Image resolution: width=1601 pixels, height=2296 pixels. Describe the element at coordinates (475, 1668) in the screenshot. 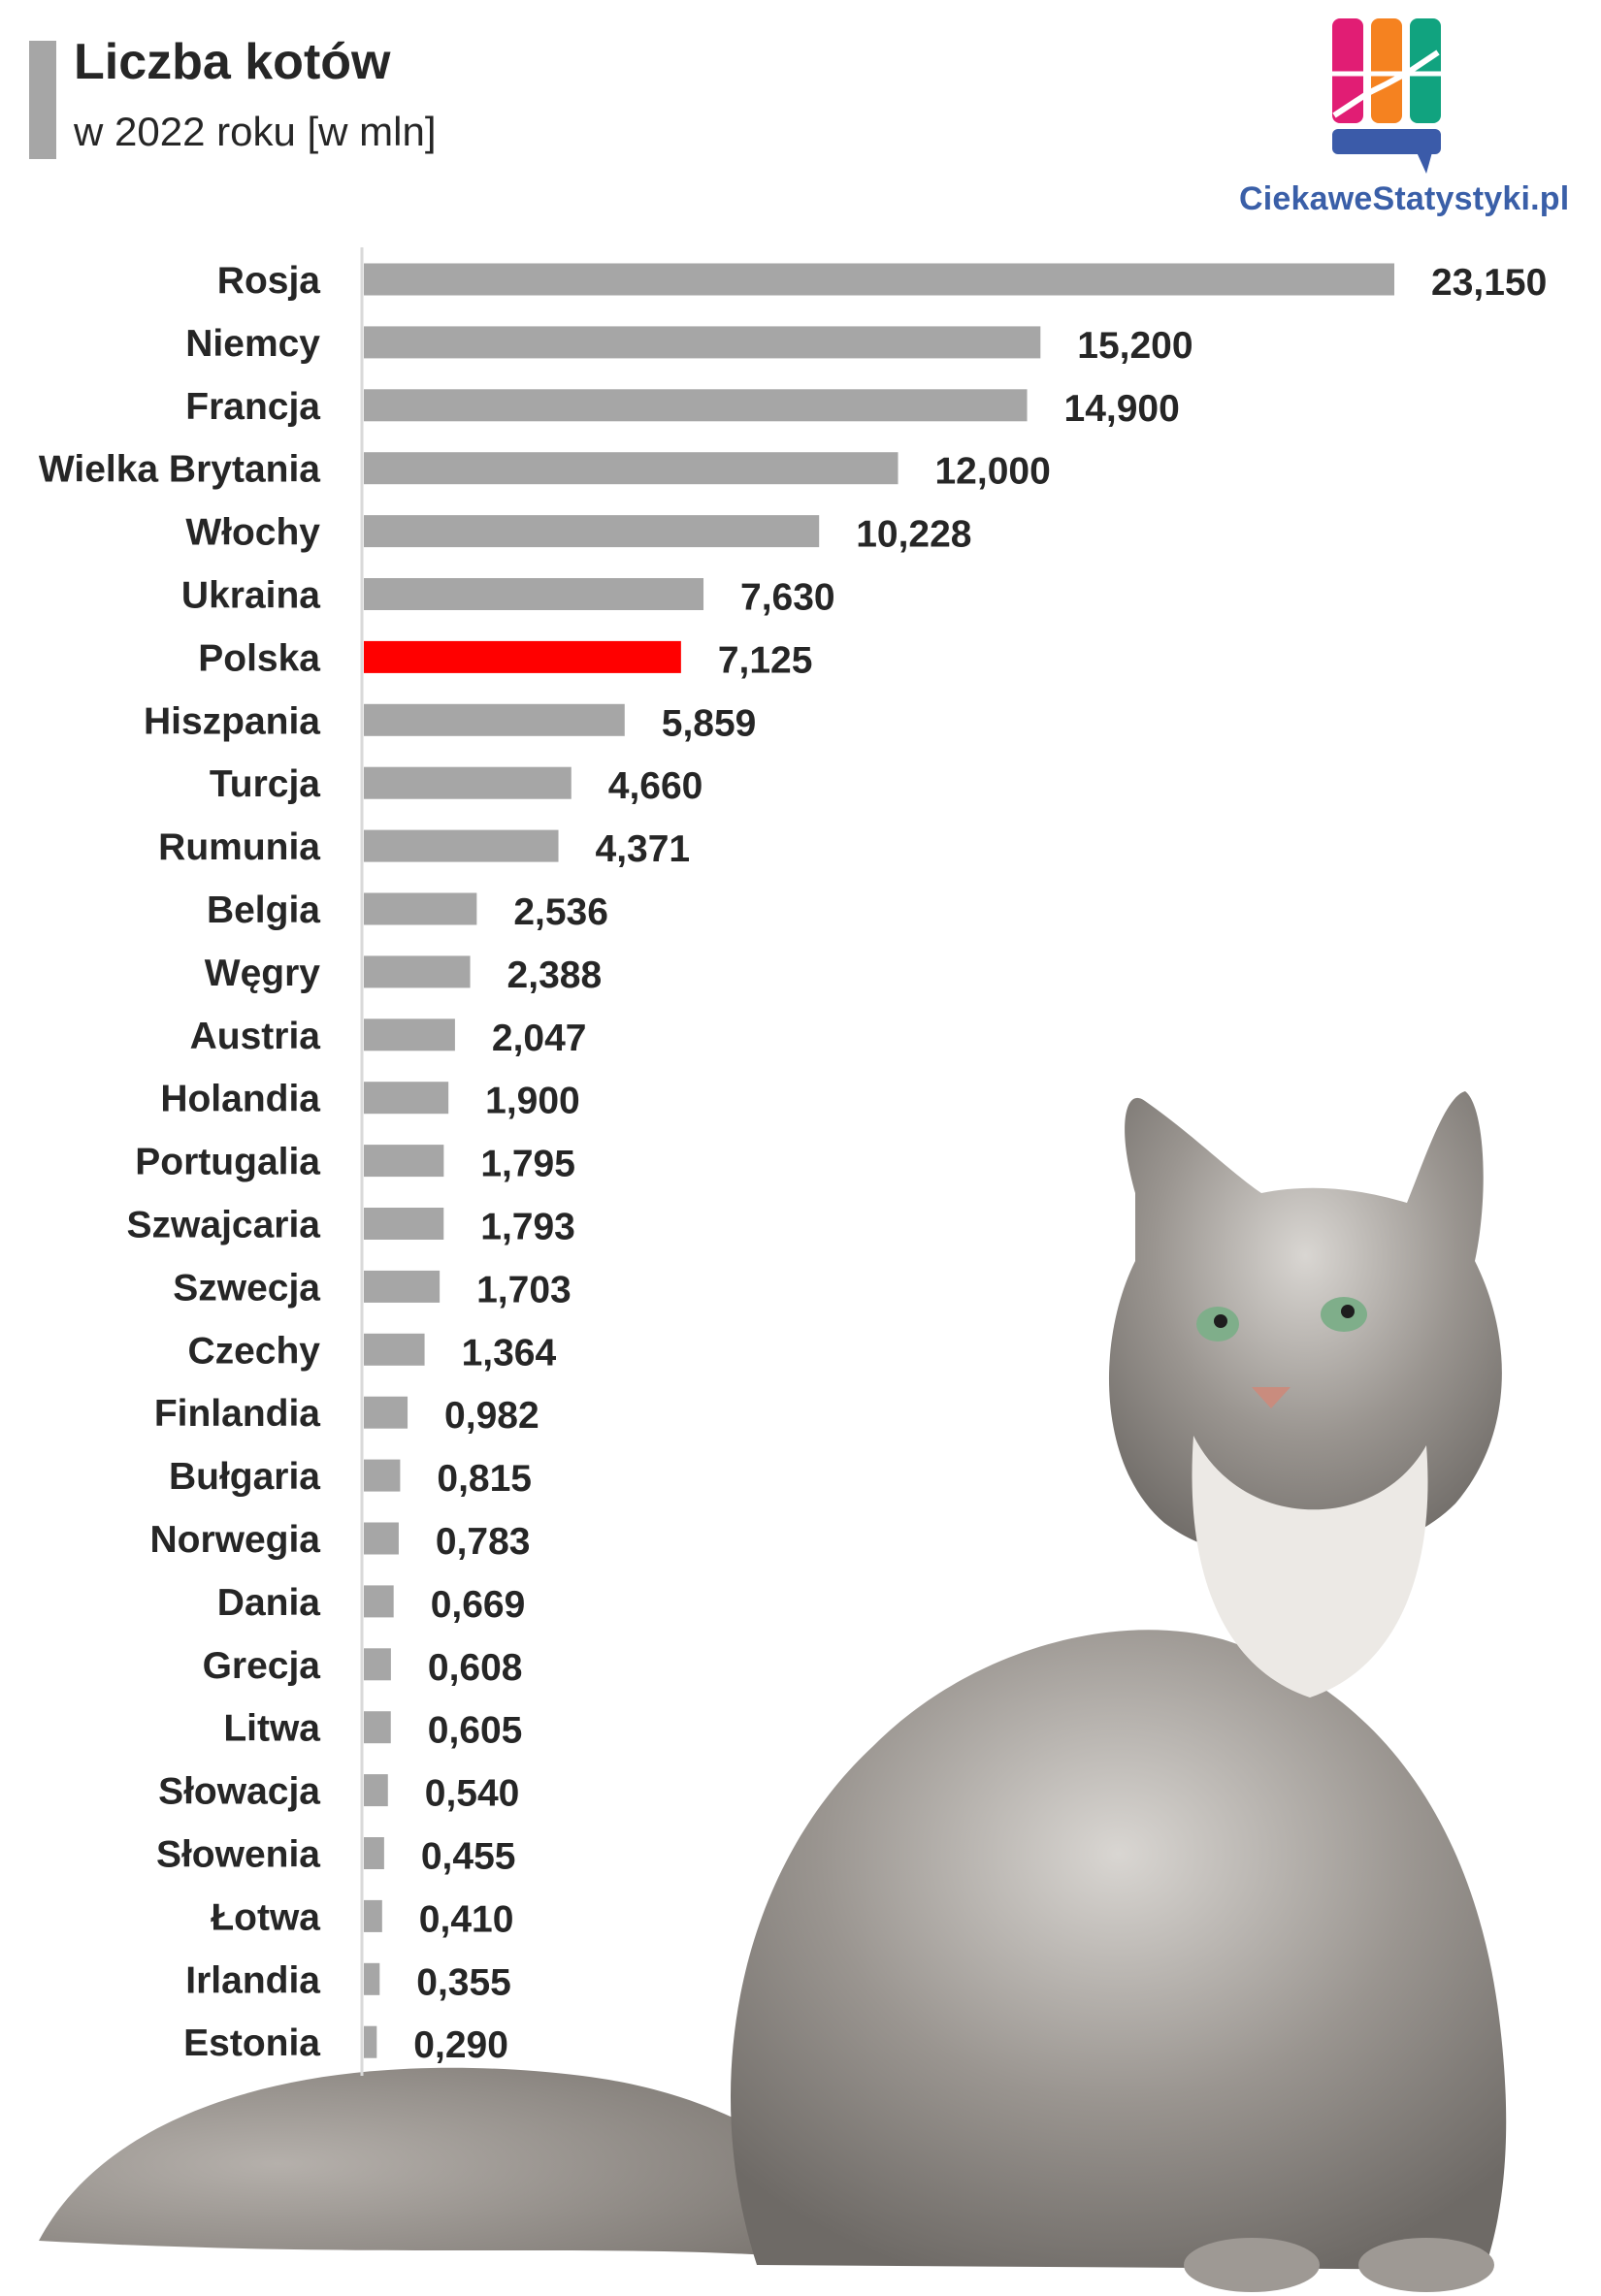

I see `data-label: 0,608` at that location.